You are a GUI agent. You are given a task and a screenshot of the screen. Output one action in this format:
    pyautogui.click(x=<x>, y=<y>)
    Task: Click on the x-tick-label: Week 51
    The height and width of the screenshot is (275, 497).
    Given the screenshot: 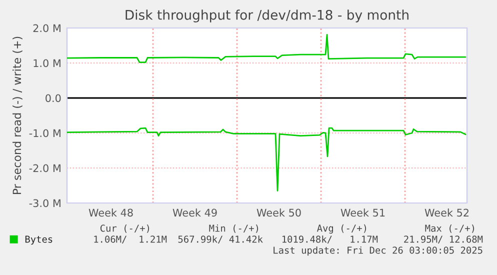 What is the action you would take?
    pyautogui.click(x=362, y=212)
    